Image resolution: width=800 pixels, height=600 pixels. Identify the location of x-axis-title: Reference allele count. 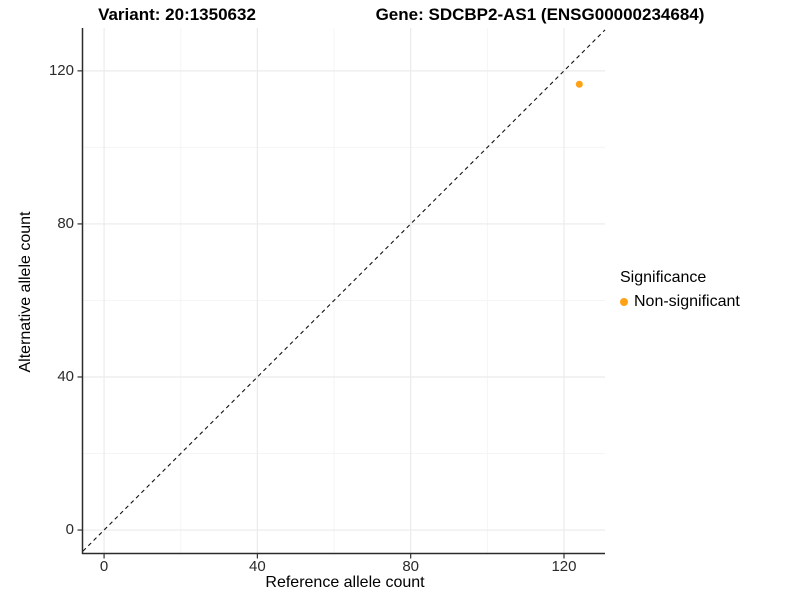
(345, 582).